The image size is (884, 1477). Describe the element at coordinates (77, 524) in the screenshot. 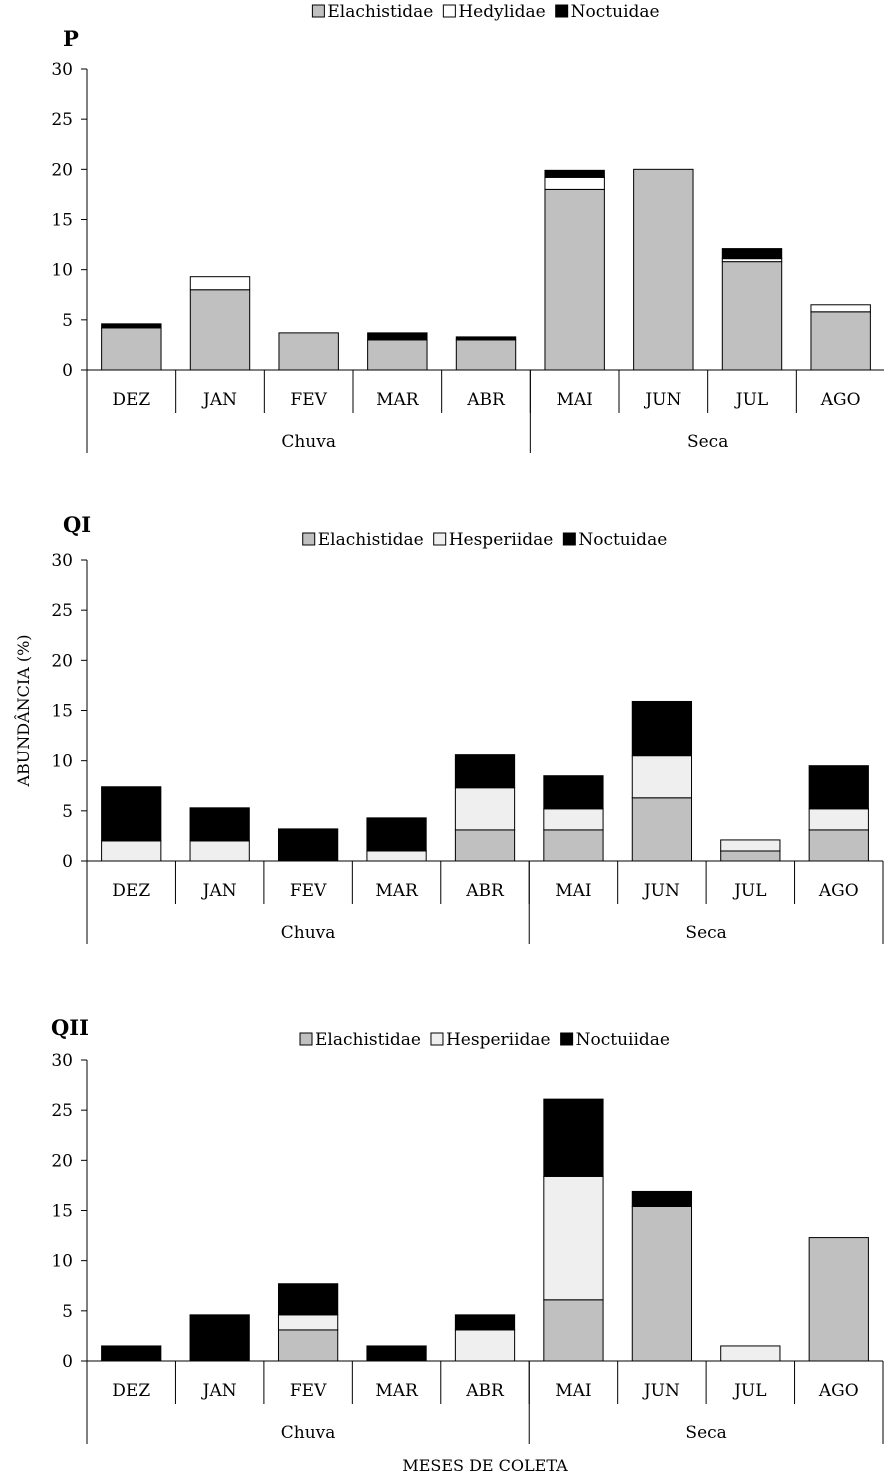

I see `panel-title: QI` at that location.